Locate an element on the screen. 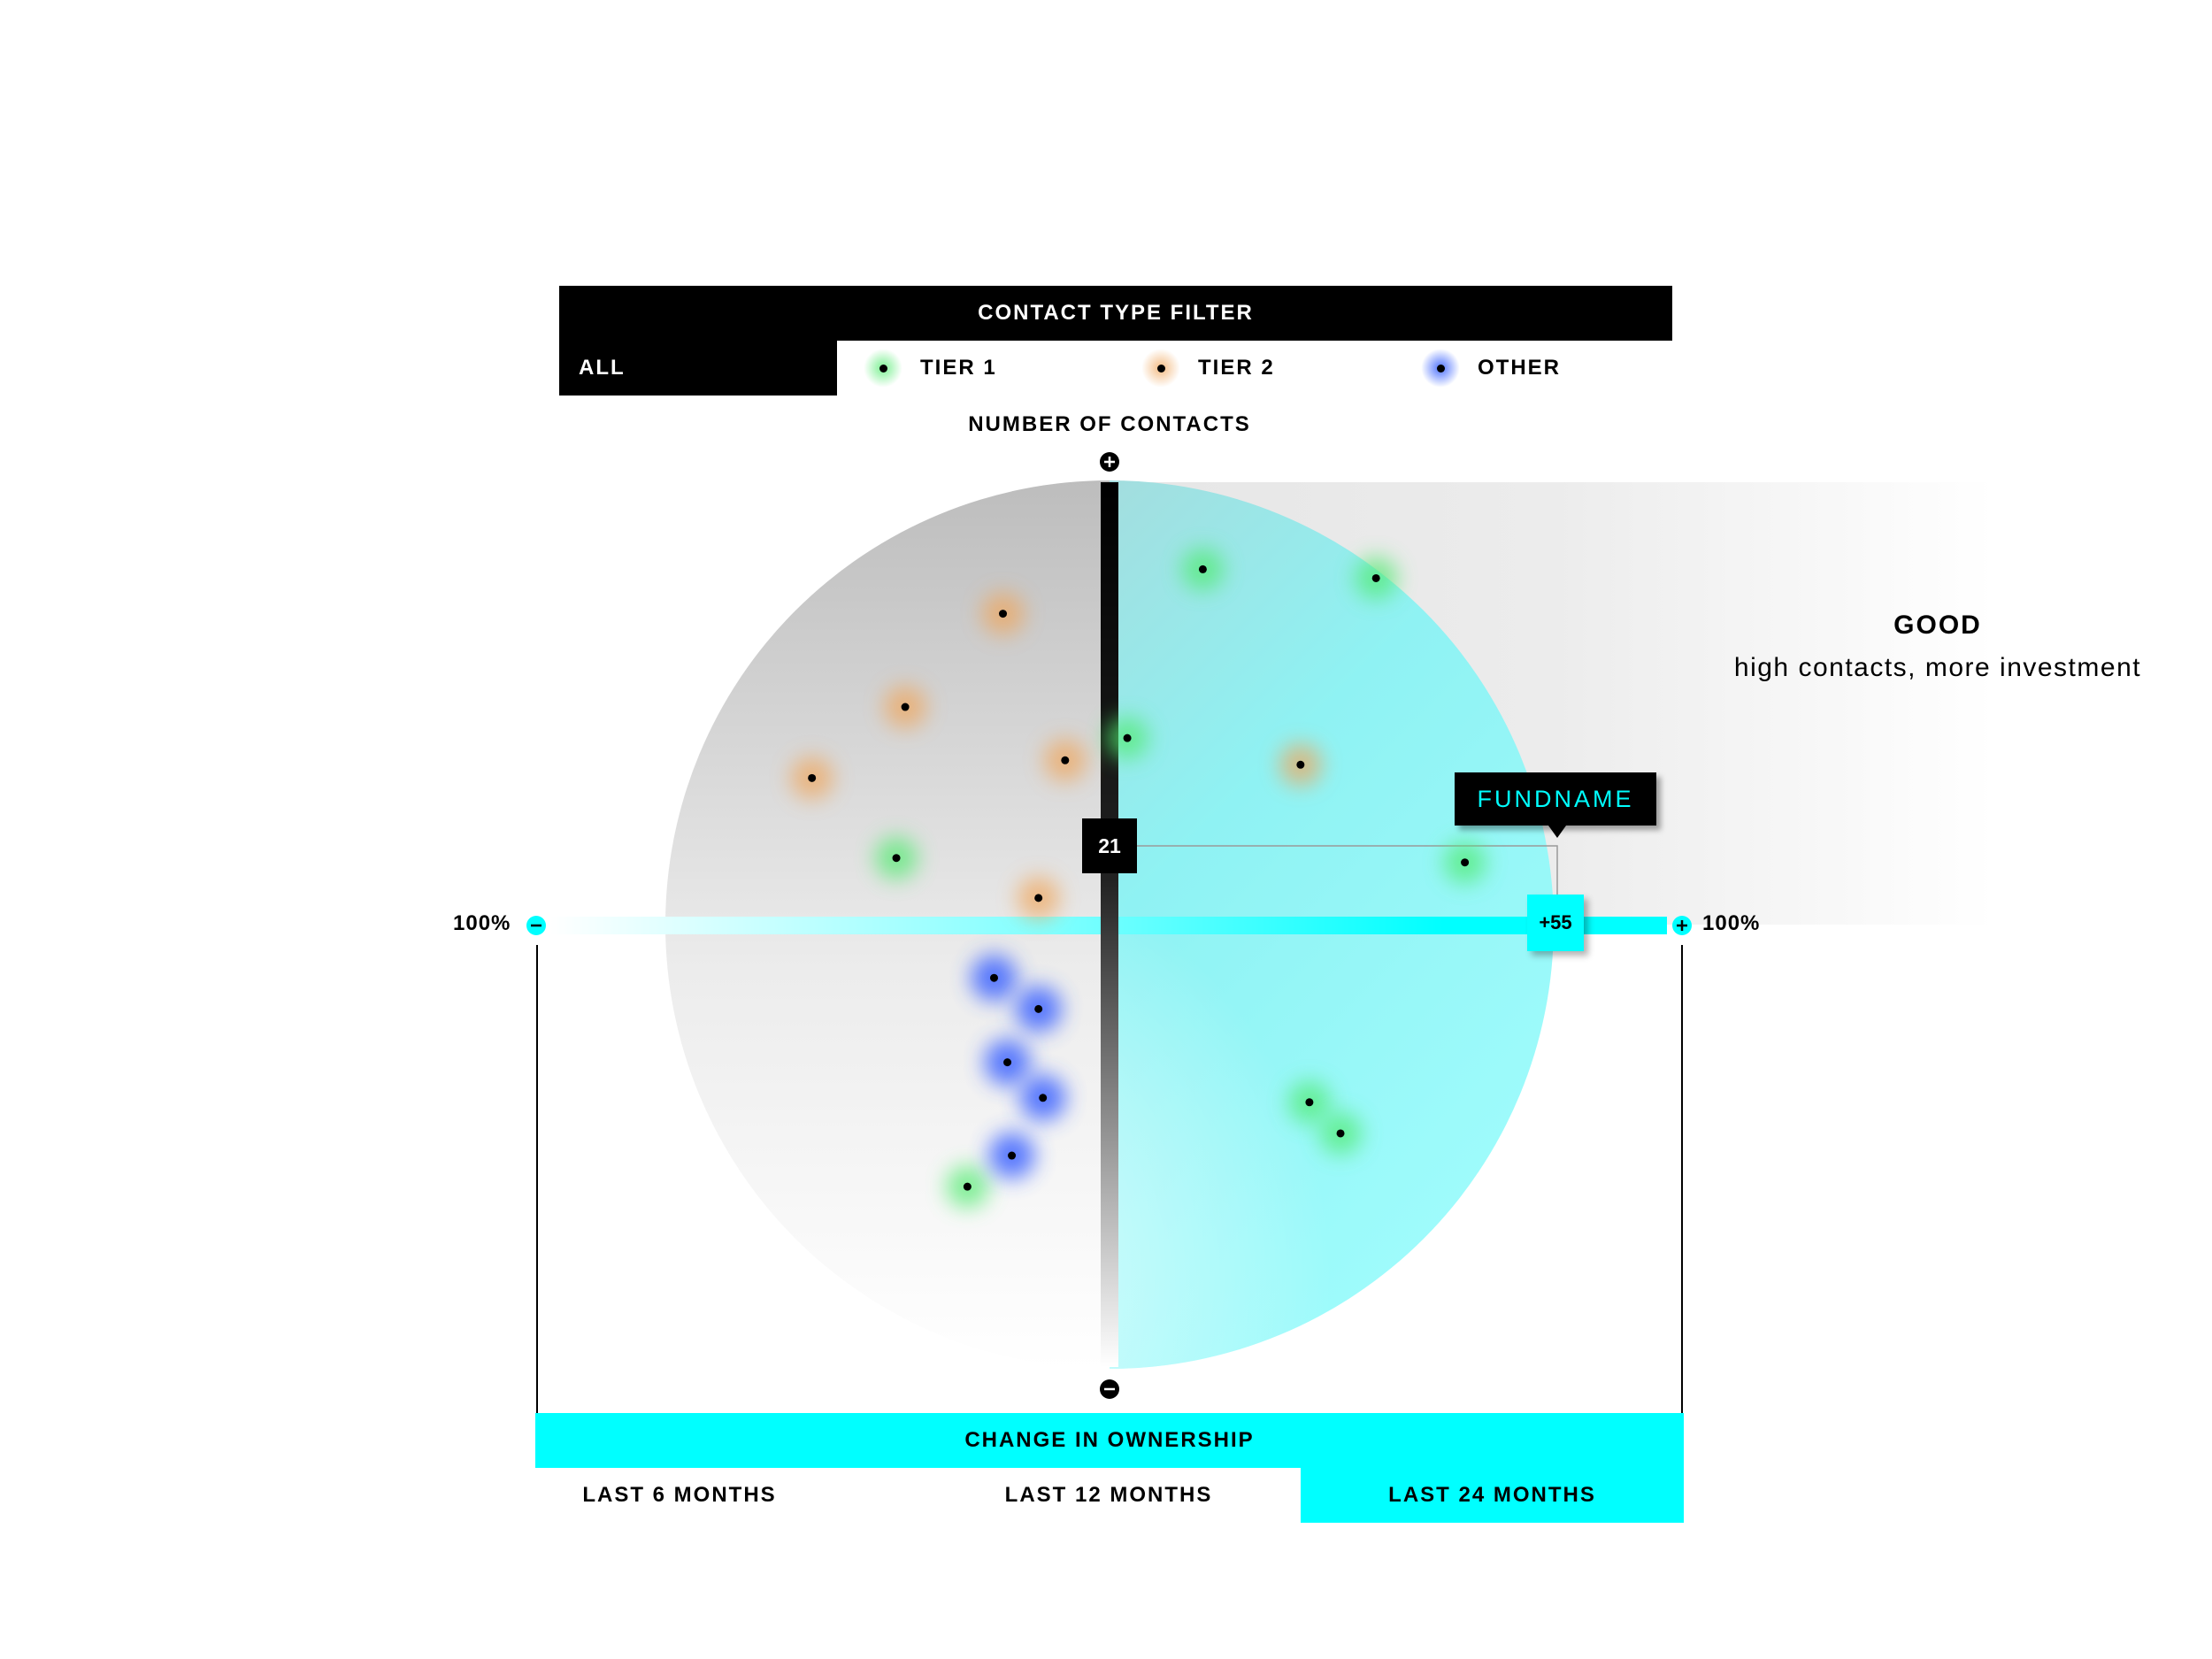 The height and width of the screenshot is (1659, 2212). y-axis-plus-icon is located at coordinates (1109, 462).